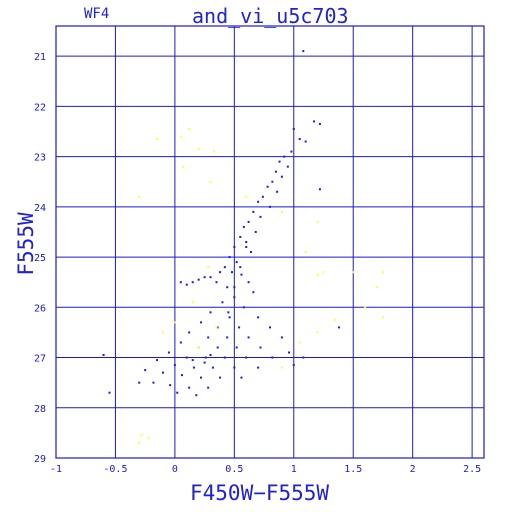  I want to click on y-axis-label: F555W, so click(26, 244).